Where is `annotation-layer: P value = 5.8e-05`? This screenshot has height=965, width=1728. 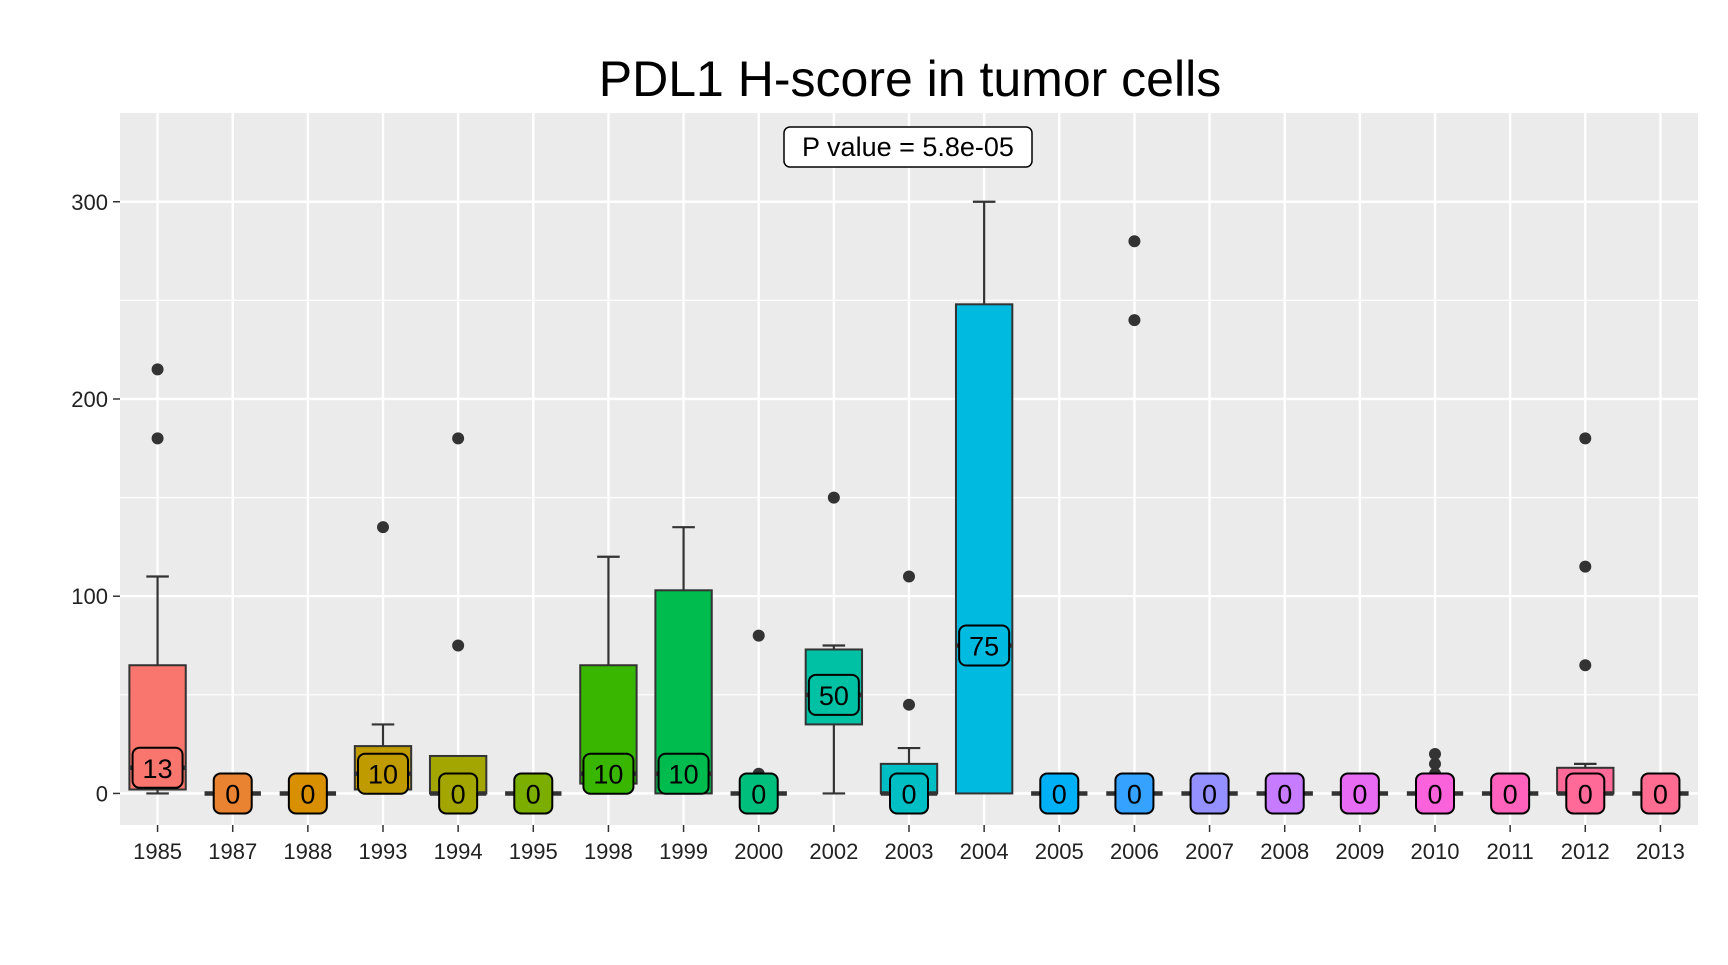
annotation-layer: P value = 5.8e-05 is located at coordinates (908, 147).